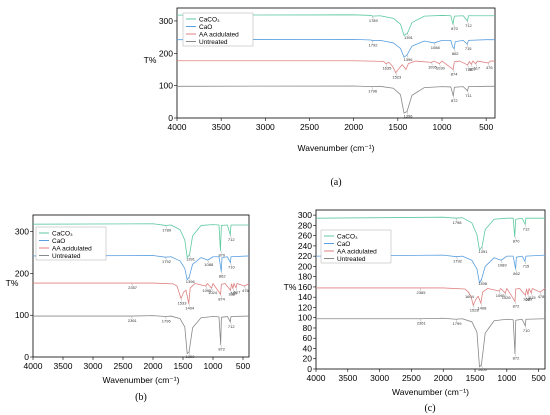 The image size is (550, 415). What do you see at coordinates (335, 48) in the screenshot?
I see `series-line-cao` at bounding box center [335, 48].